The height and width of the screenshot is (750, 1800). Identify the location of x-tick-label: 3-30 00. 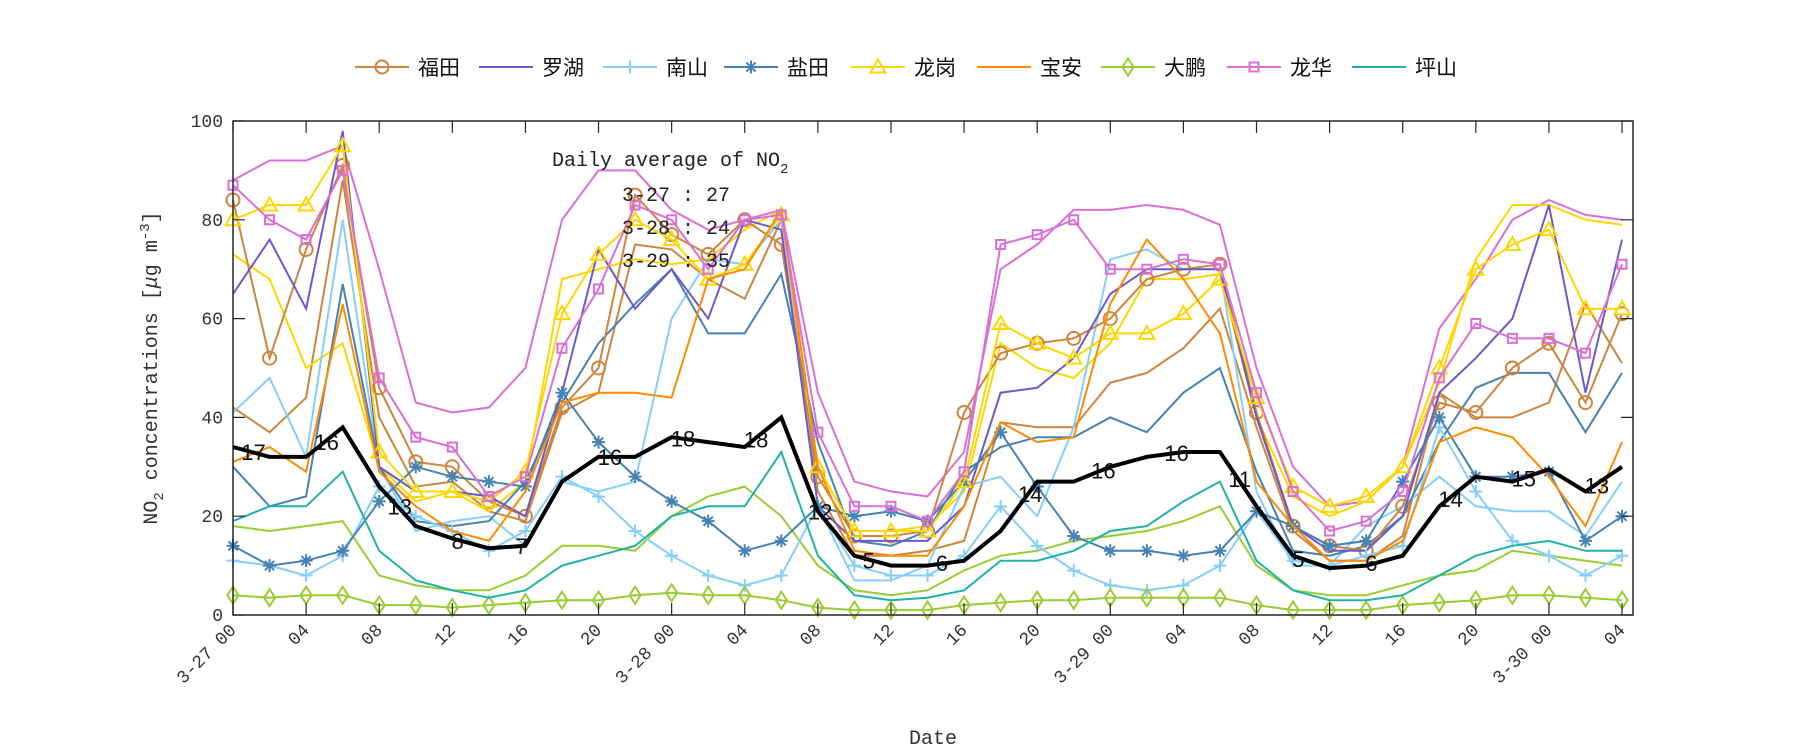
(1524, 655).